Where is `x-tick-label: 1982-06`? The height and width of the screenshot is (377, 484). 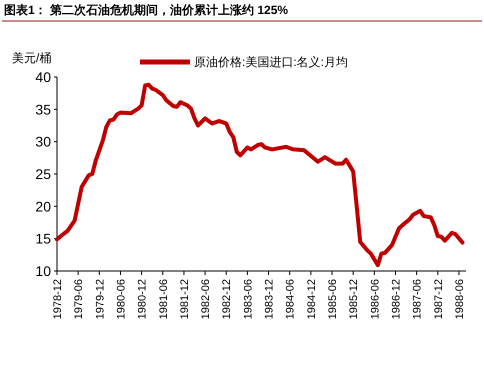
x-tick-label: 1982-06 is located at coordinates (206, 299).